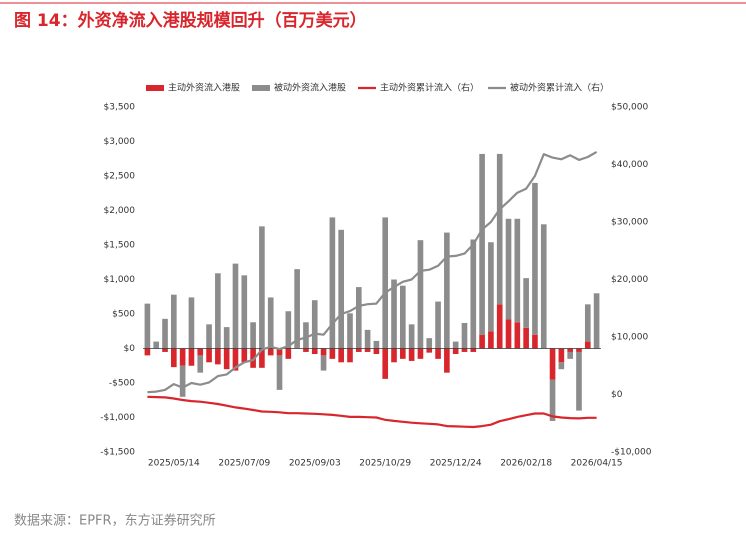  Describe the element at coordinates (559, 88) in the screenshot. I see `legend-label: 被动外资累计流入（右）` at that location.